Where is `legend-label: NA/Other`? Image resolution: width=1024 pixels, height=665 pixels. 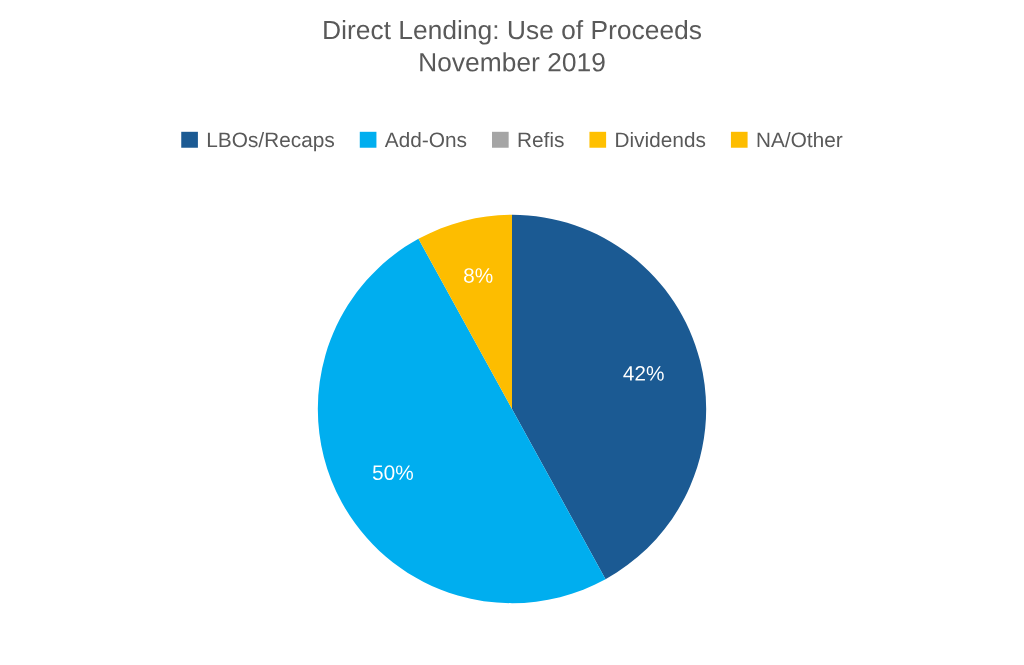 legend-label: NA/Other is located at coordinates (800, 139).